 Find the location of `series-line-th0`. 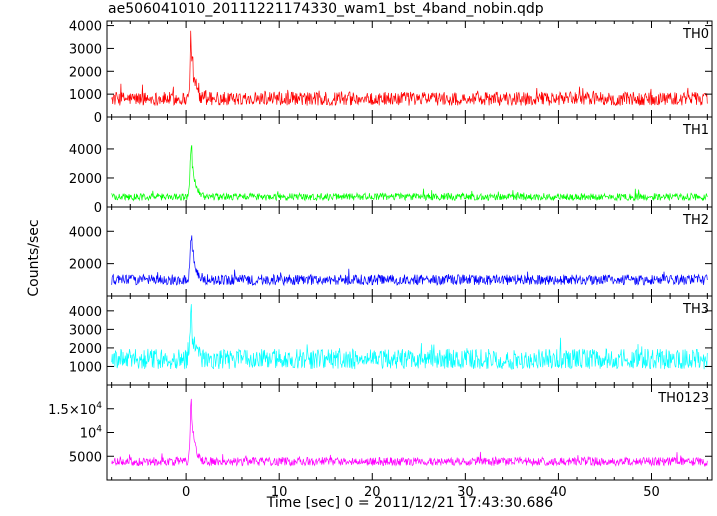

series-line-th0 is located at coordinates (409, 68).